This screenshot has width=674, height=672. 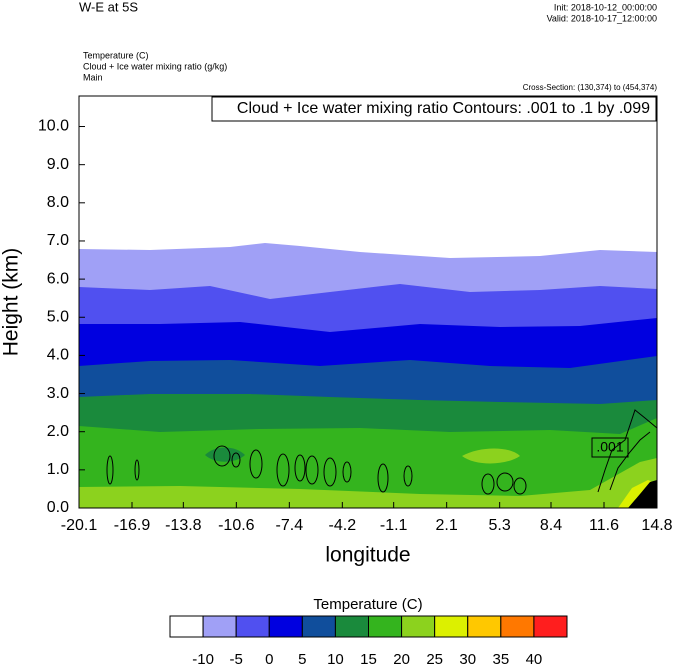 What do you see at coordinates (58, 202) in the screenshot?
I see `y-tick-label: 8.0` at bounding box center [58, 202].